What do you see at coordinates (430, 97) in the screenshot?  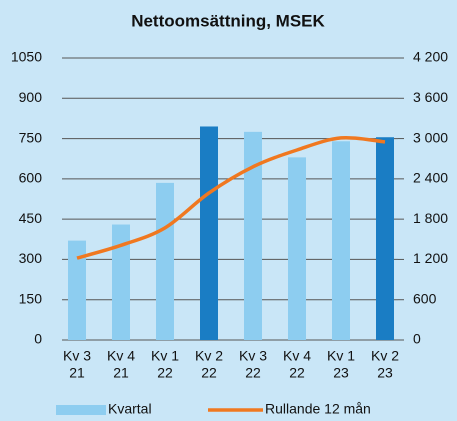 I see `y2-tick-label: 3 600` at bounding box center [430, 97].